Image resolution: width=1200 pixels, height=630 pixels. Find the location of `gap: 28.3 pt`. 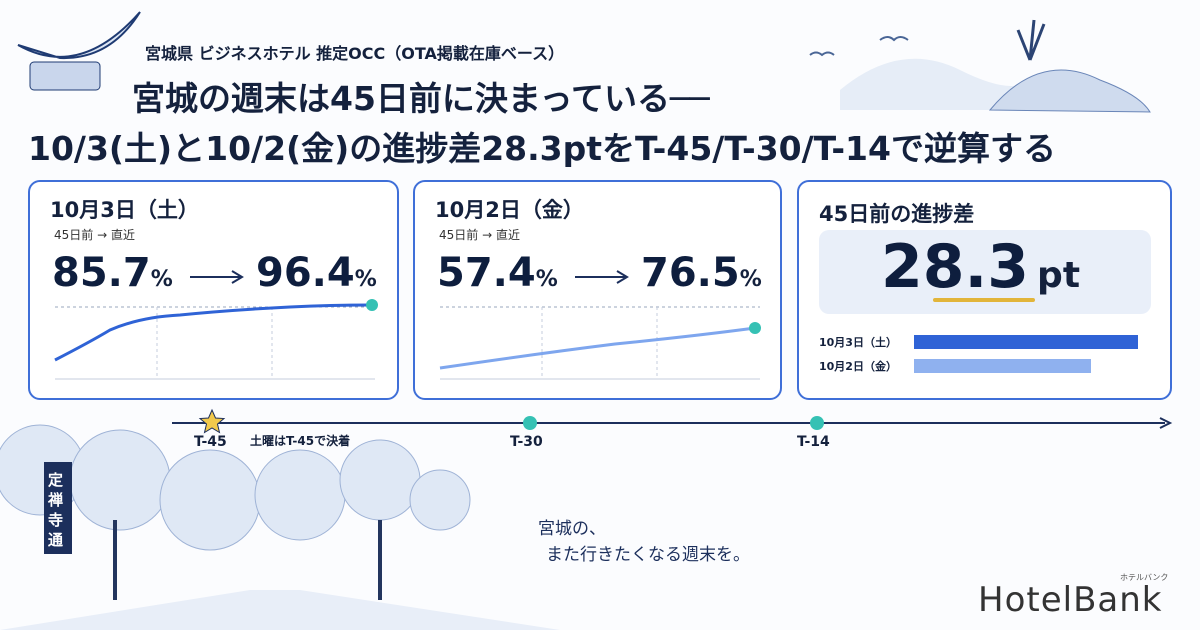

gap: 28.3 pt is located at coordinates (980, 267).